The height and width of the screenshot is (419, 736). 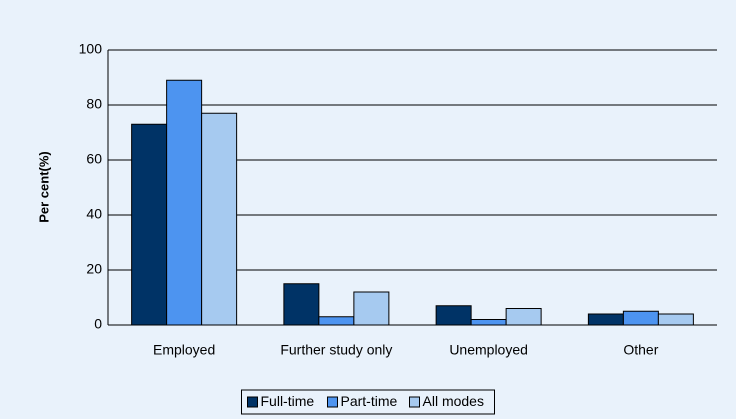 I want to click on x-tick-label: Further study only, so click(x=336, y=350).